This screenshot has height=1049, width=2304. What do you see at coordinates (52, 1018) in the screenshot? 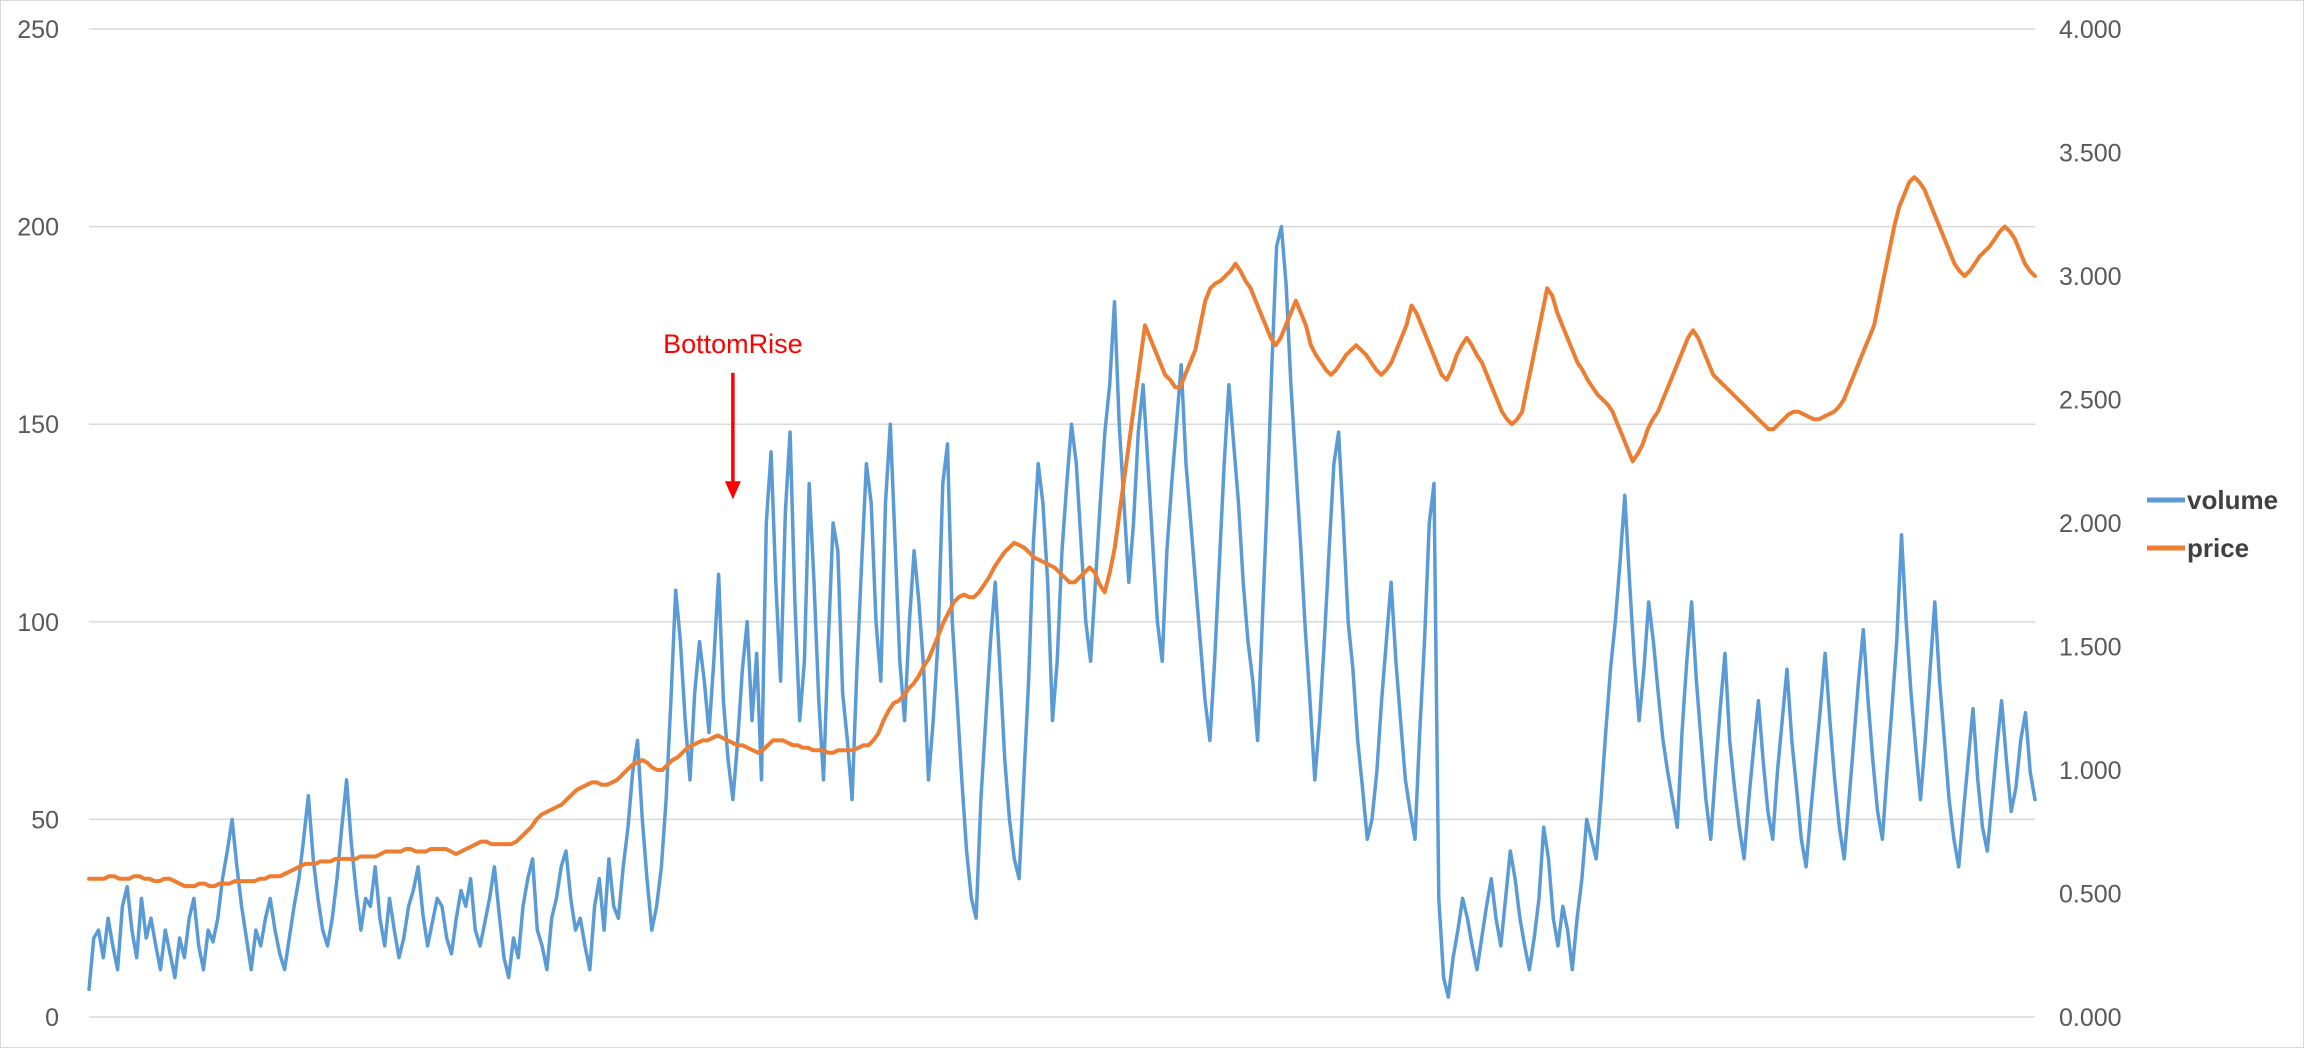
I see `left-y-tick-label: 0` at bounding box center [52, 1018].